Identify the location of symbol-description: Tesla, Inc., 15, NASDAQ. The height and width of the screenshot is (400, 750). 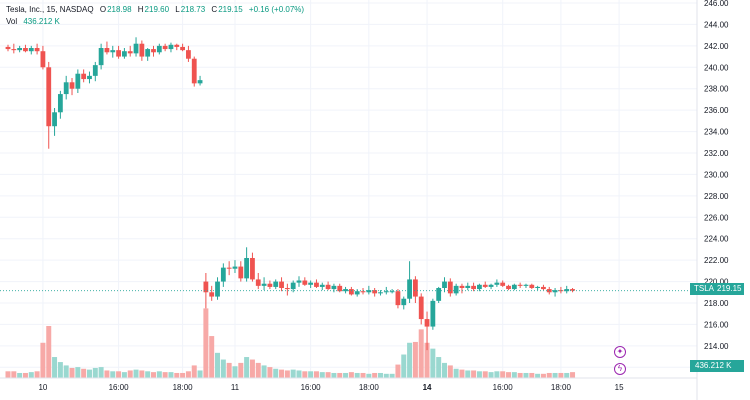
(50, 9).